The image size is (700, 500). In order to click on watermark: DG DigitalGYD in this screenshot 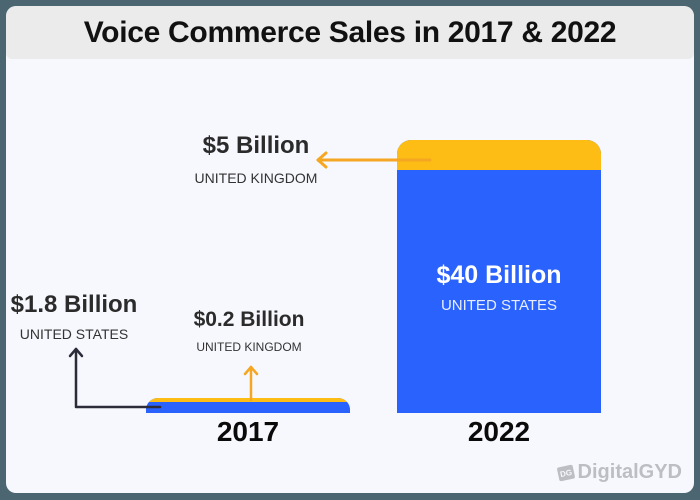, I will do `click(619, 472)`.